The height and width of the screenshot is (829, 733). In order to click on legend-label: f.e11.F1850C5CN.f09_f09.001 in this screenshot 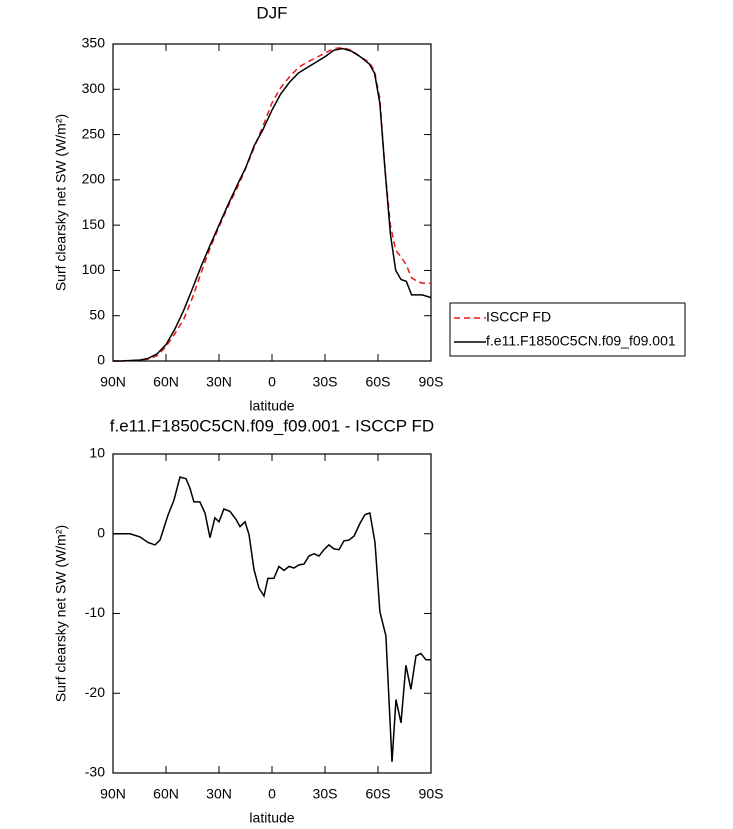, I will do `click(581, 341)`.